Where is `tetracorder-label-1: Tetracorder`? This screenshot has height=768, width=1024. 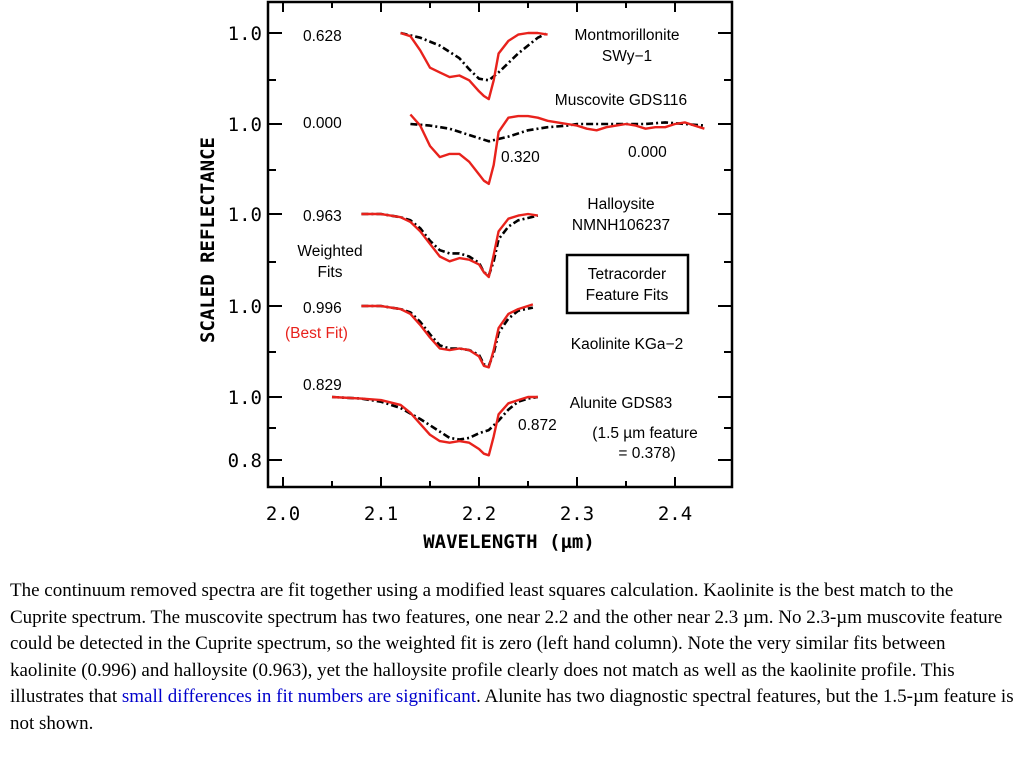 tetracorder-label-1: Tetracorder is located at coordinates (627, 274).